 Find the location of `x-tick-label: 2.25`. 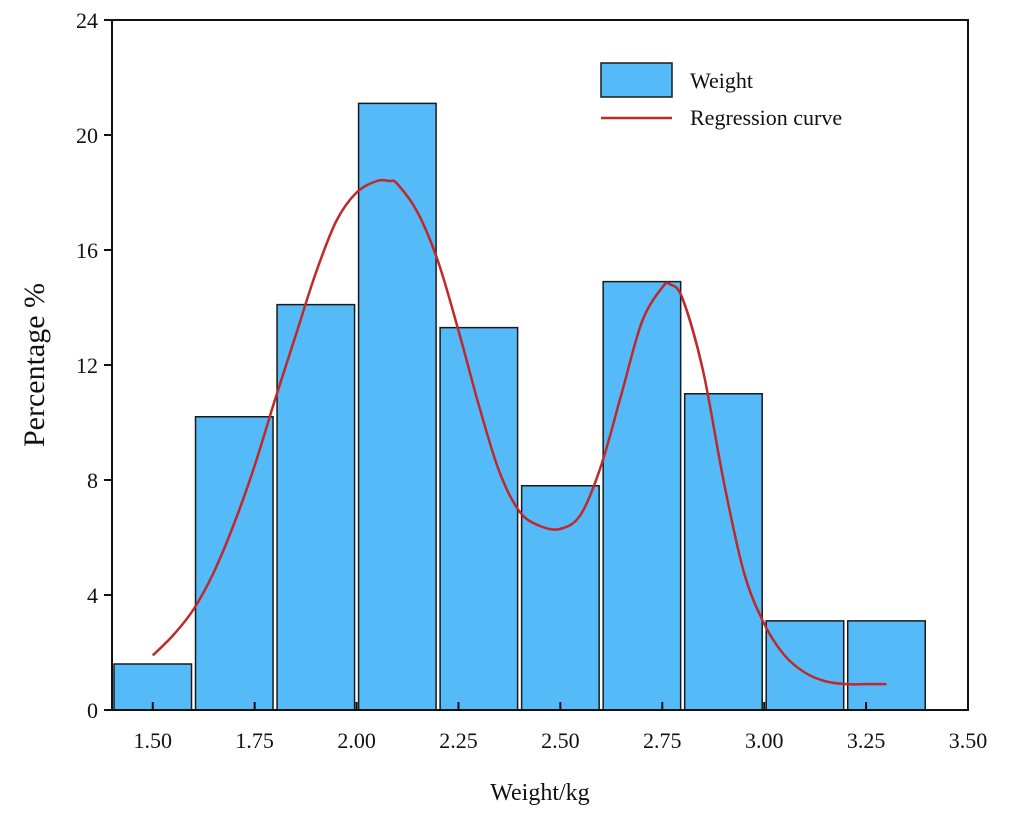

x-tick-label: 2.25 is located at coordinates (458, 740).